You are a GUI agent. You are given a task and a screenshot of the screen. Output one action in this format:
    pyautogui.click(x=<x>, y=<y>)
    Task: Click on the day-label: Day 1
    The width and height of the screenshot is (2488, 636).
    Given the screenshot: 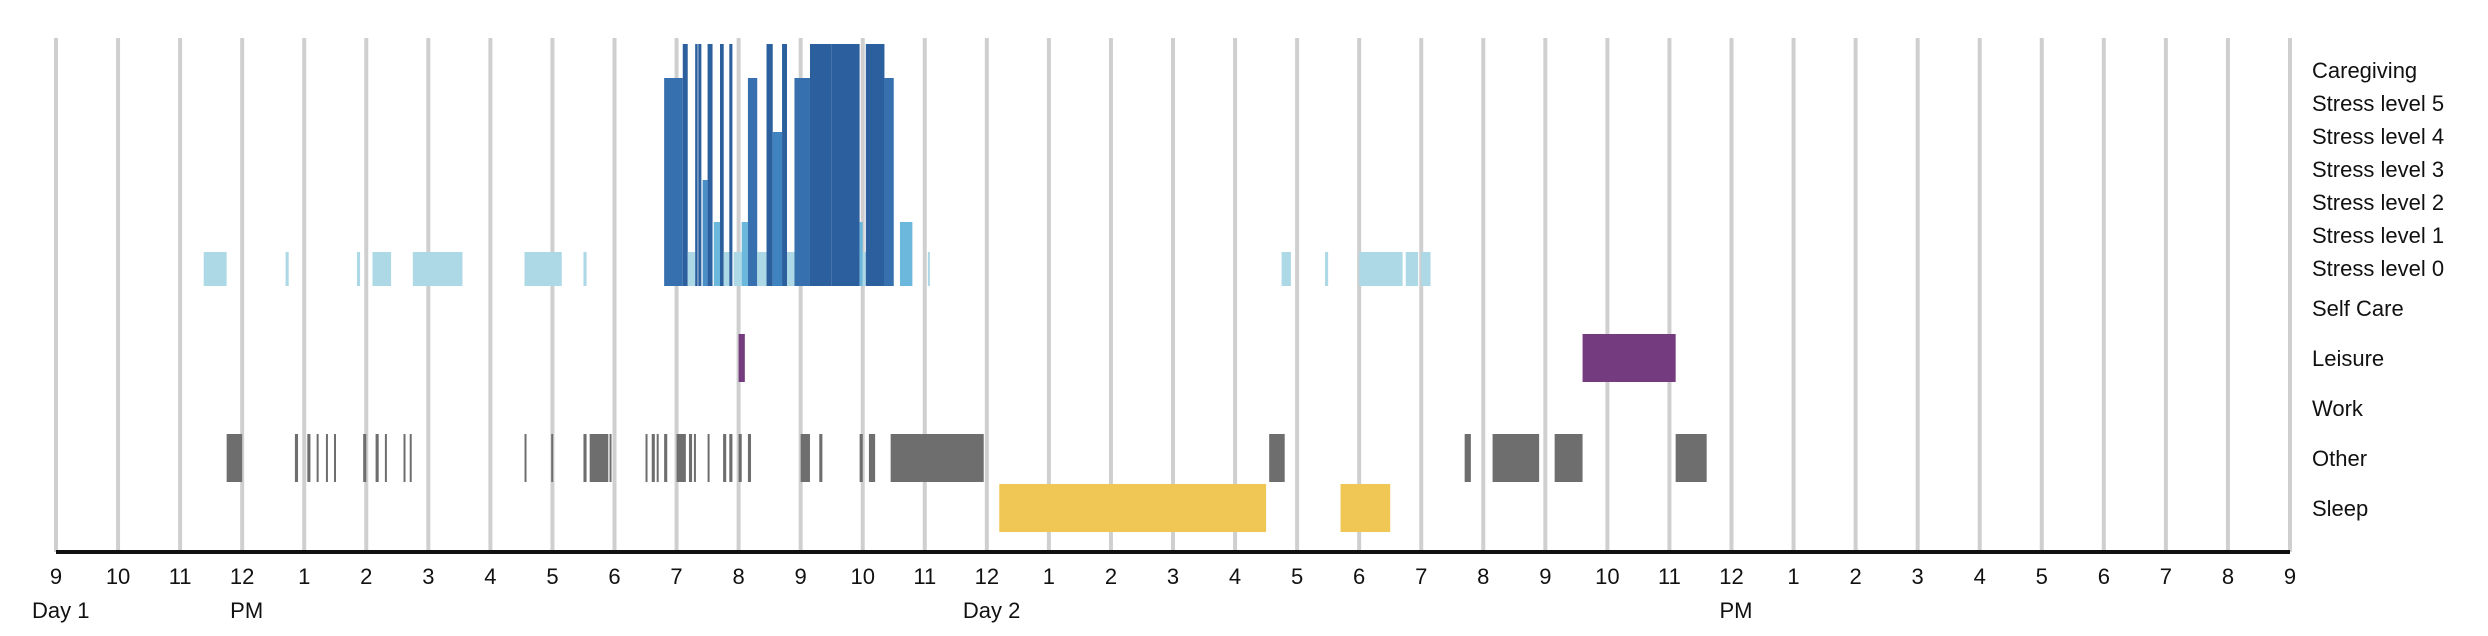 What is the action you would take?
    pyautogui.click(x=60, y=610)
    